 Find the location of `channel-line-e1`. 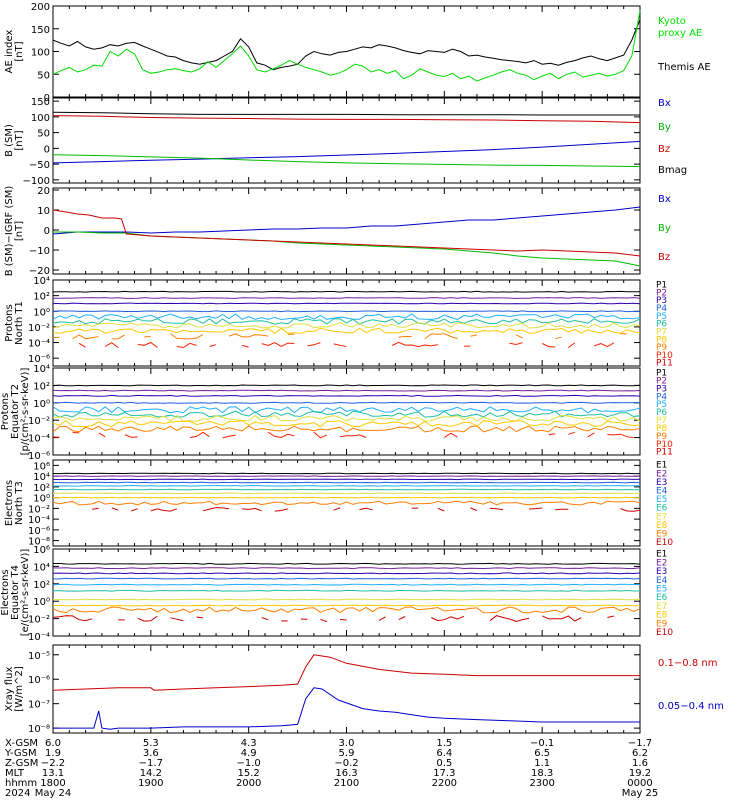

channel-line-e1 is located at coordinates (346, 473).